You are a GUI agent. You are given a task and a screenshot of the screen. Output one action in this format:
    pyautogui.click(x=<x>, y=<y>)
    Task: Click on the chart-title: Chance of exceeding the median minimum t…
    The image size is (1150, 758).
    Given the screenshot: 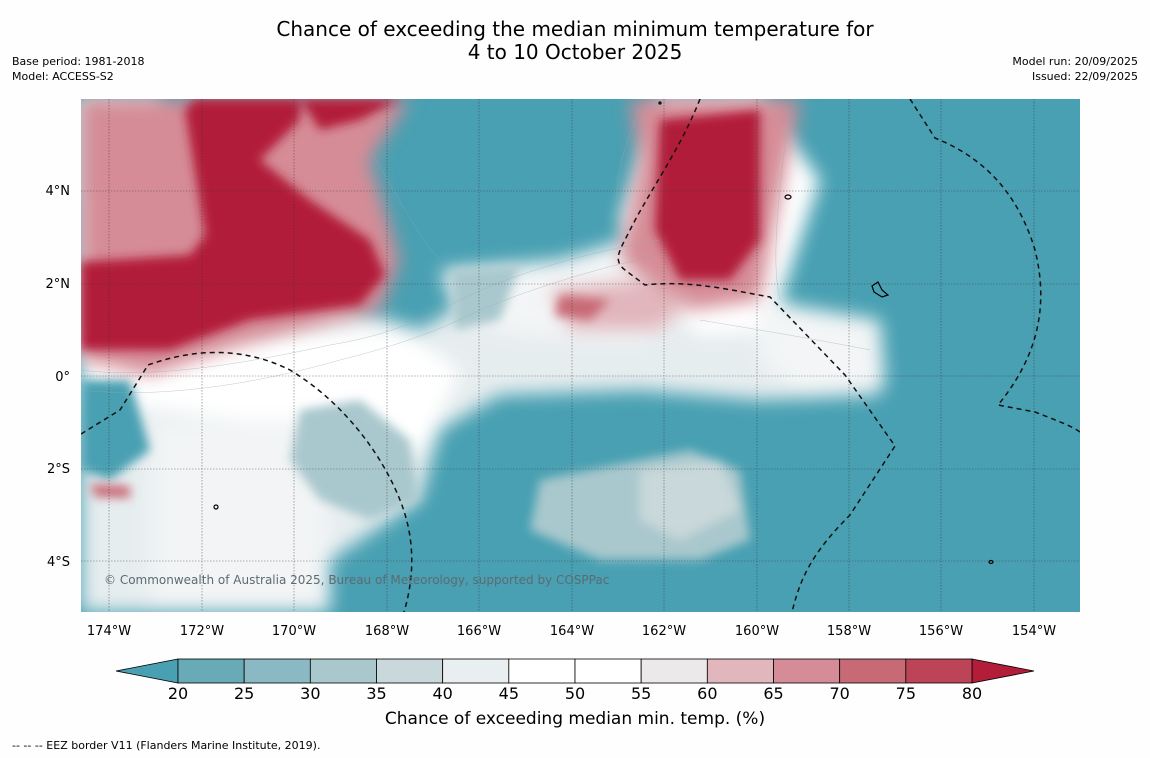 What is the action you would take?
    pyautogui.click(x=575, y=41)
    